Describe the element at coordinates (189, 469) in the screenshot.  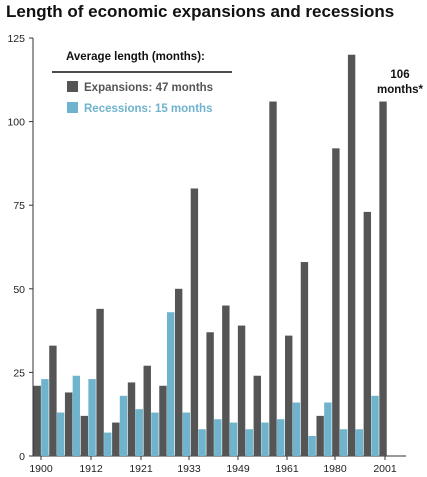
I see `x-tick-label: 1933` at that location.